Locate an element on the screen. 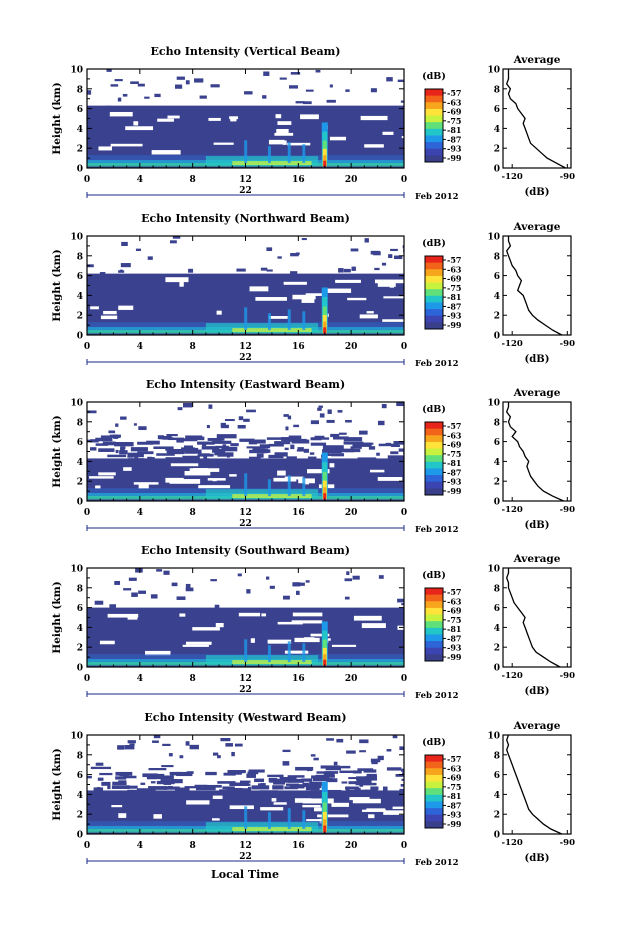 This screenshot has width=620, height=929. average-profile-line is located at coordinates (535, 119).